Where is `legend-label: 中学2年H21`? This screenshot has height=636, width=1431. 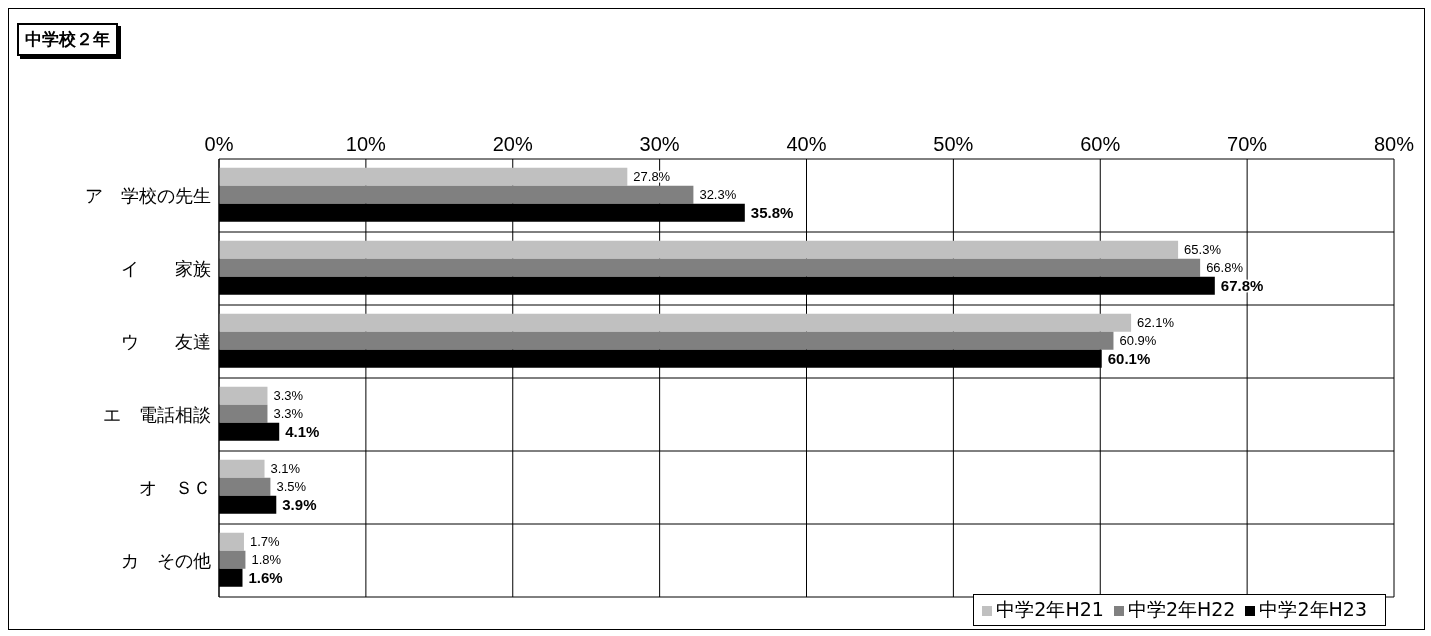
legend-label: 中学2年H21 is located at coordinates (1050, 609).